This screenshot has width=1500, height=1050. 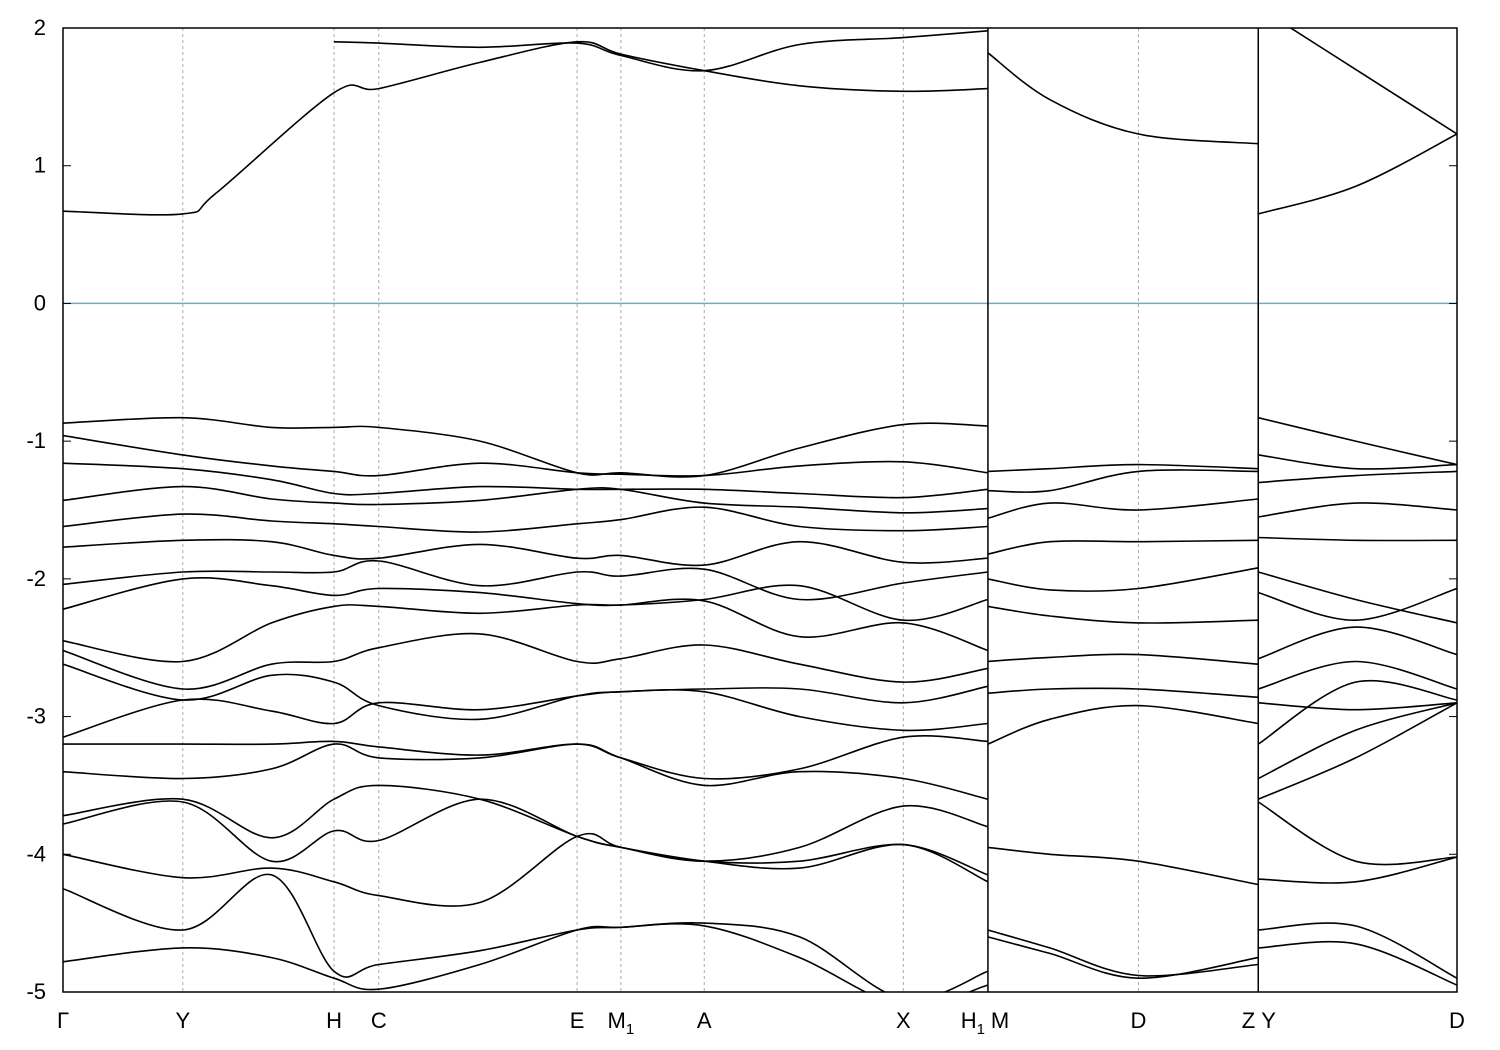 What do you see at coordinates (1248, 1020) in the screenshot?
I see `kpoint-label: Z` at bounding box center [1248, 1020].